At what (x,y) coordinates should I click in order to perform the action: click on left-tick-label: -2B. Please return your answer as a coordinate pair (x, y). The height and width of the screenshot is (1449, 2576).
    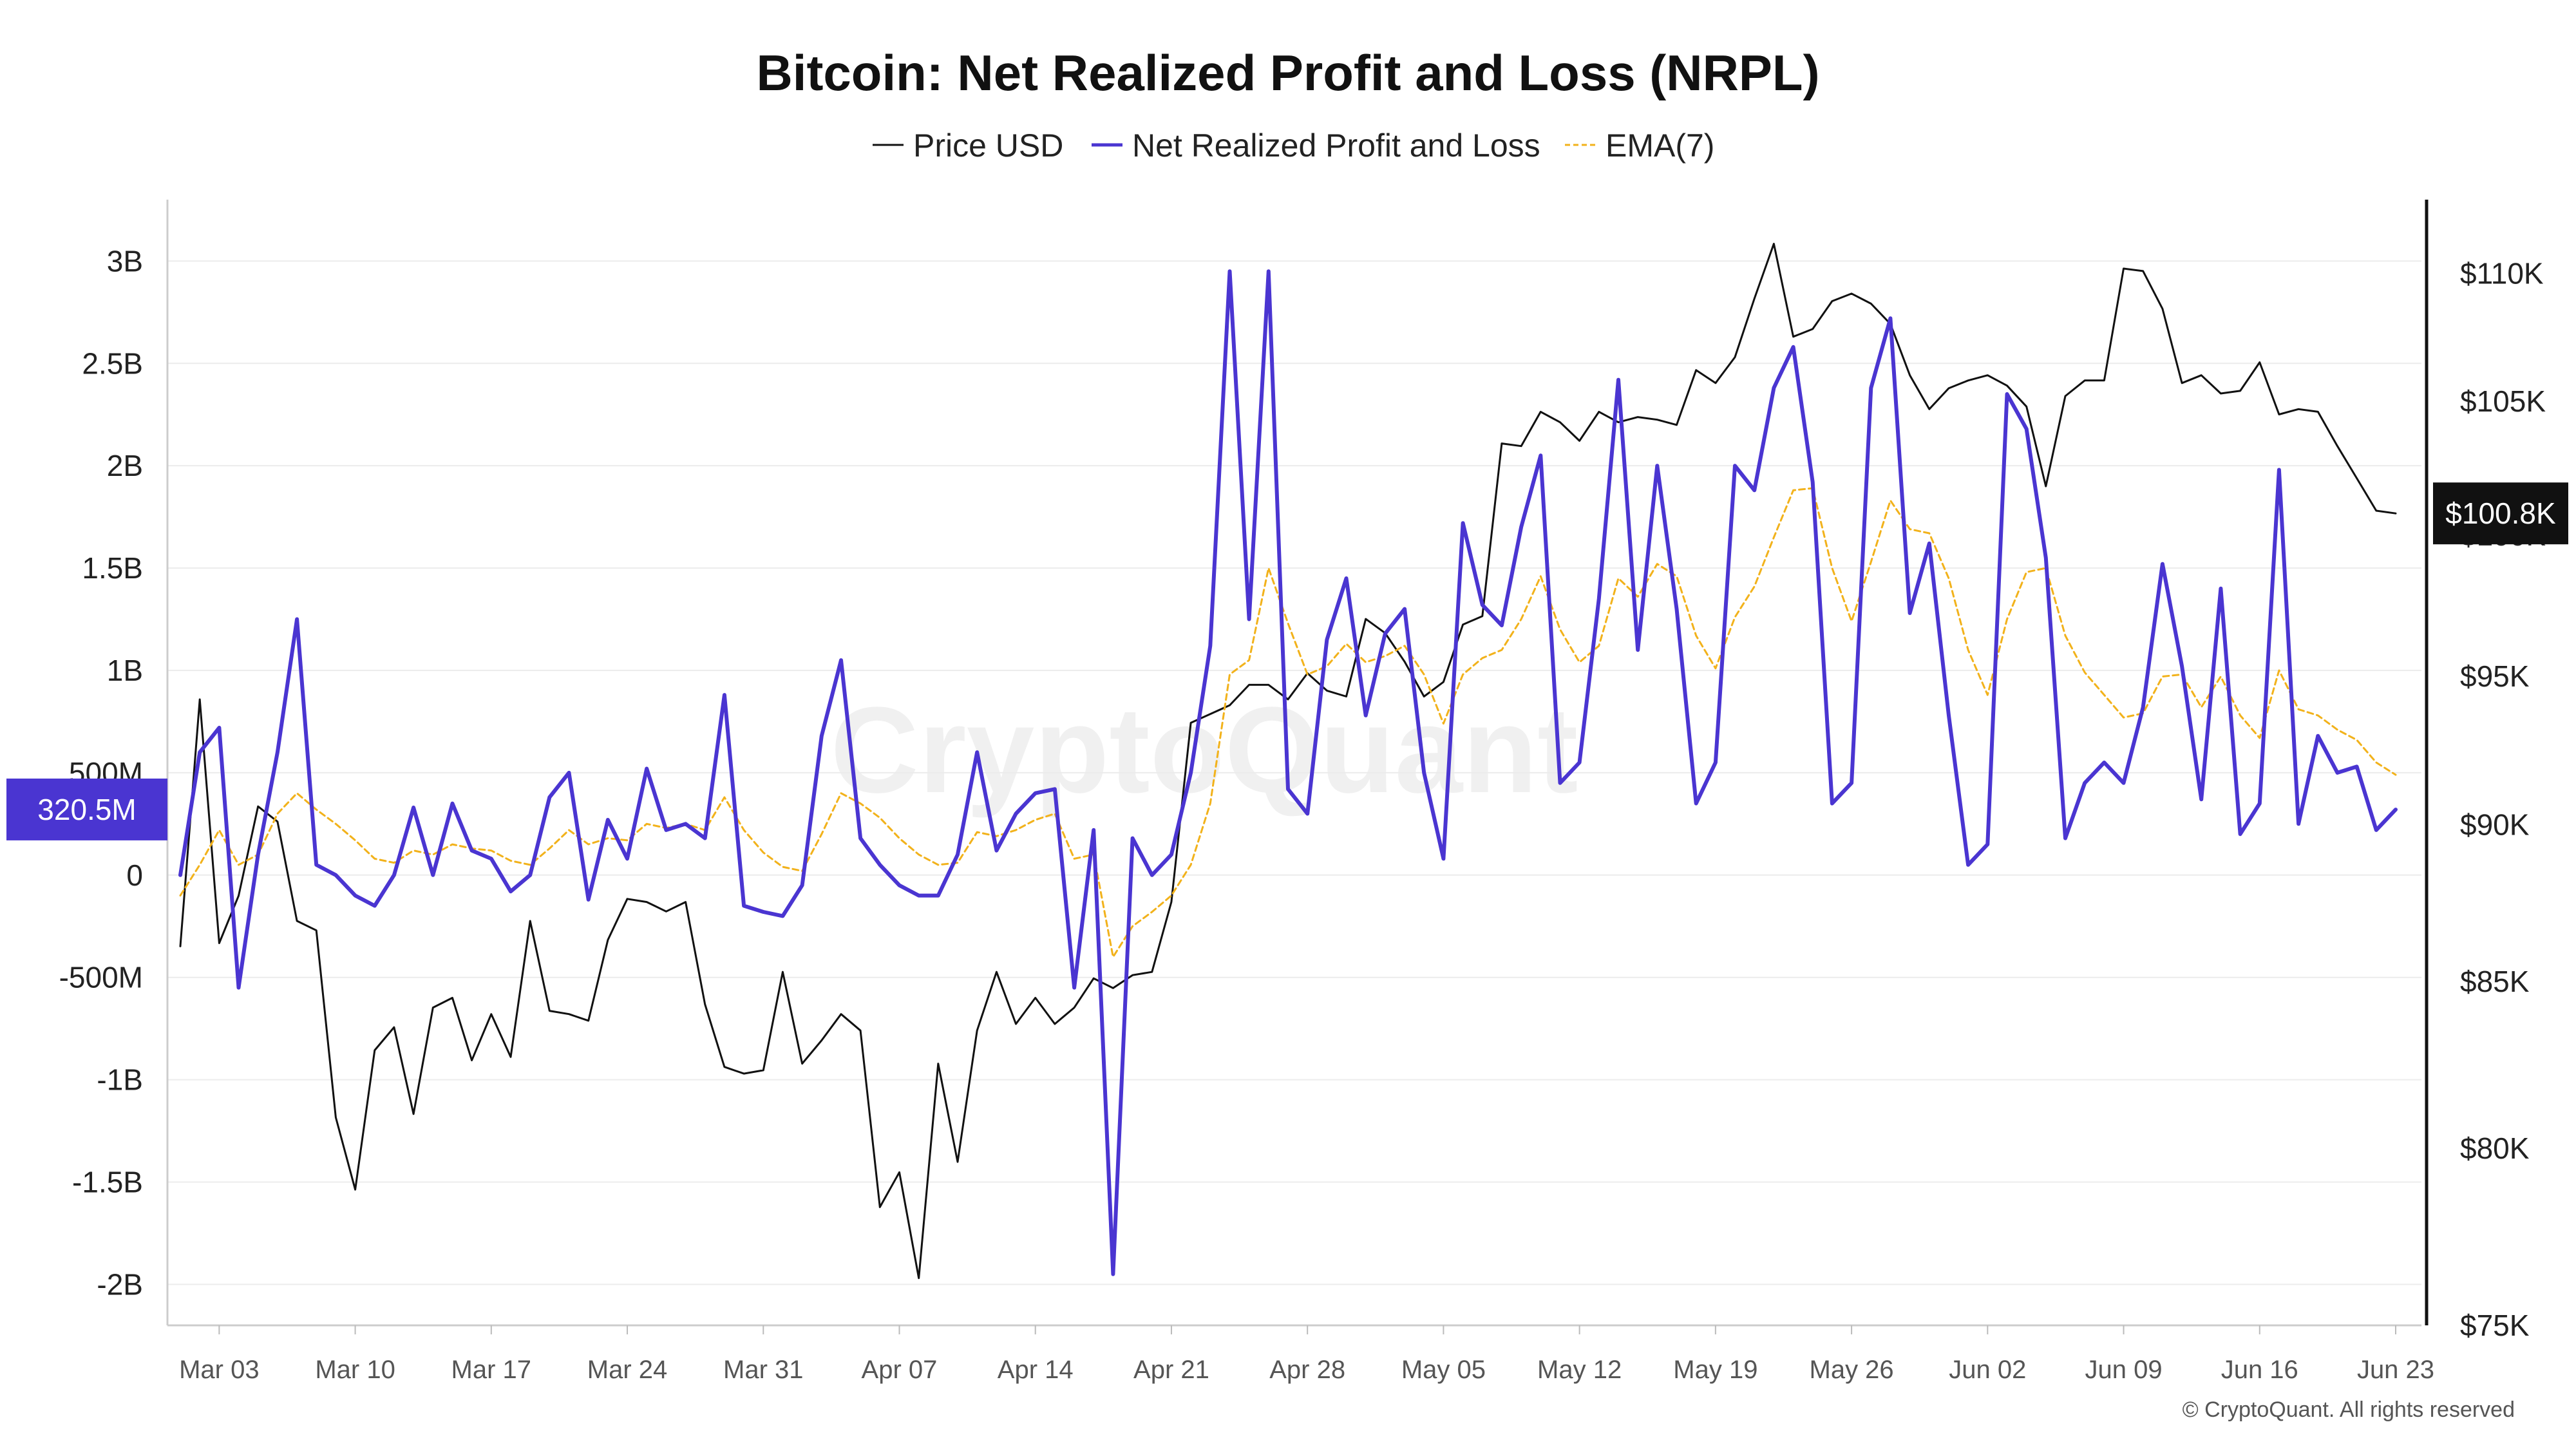
    Looking at the image, I should click on (120, 1284).